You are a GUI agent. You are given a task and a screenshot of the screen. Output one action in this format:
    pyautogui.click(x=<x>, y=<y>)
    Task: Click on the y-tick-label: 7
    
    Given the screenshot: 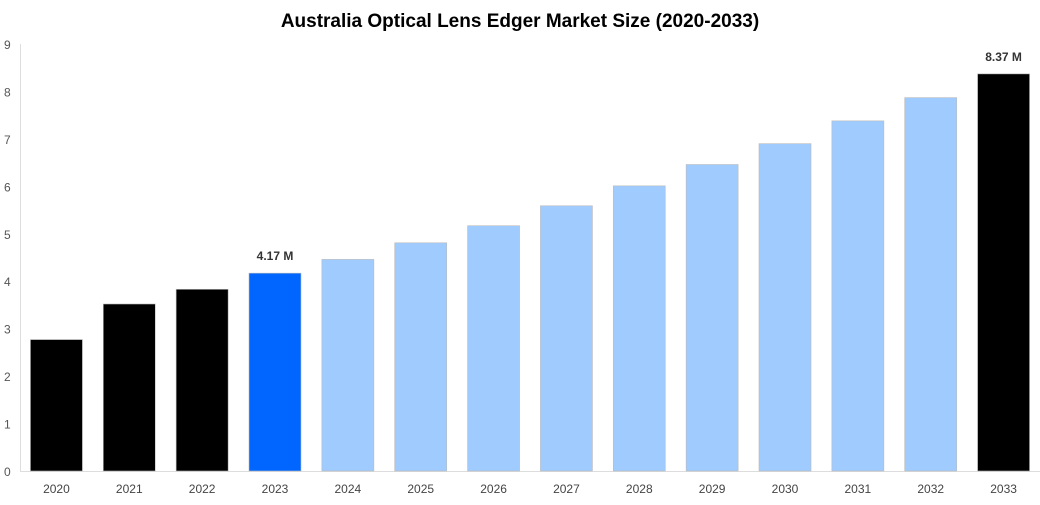 What is the action you would take?
    pyautogui.click(x=7, y=140)
    